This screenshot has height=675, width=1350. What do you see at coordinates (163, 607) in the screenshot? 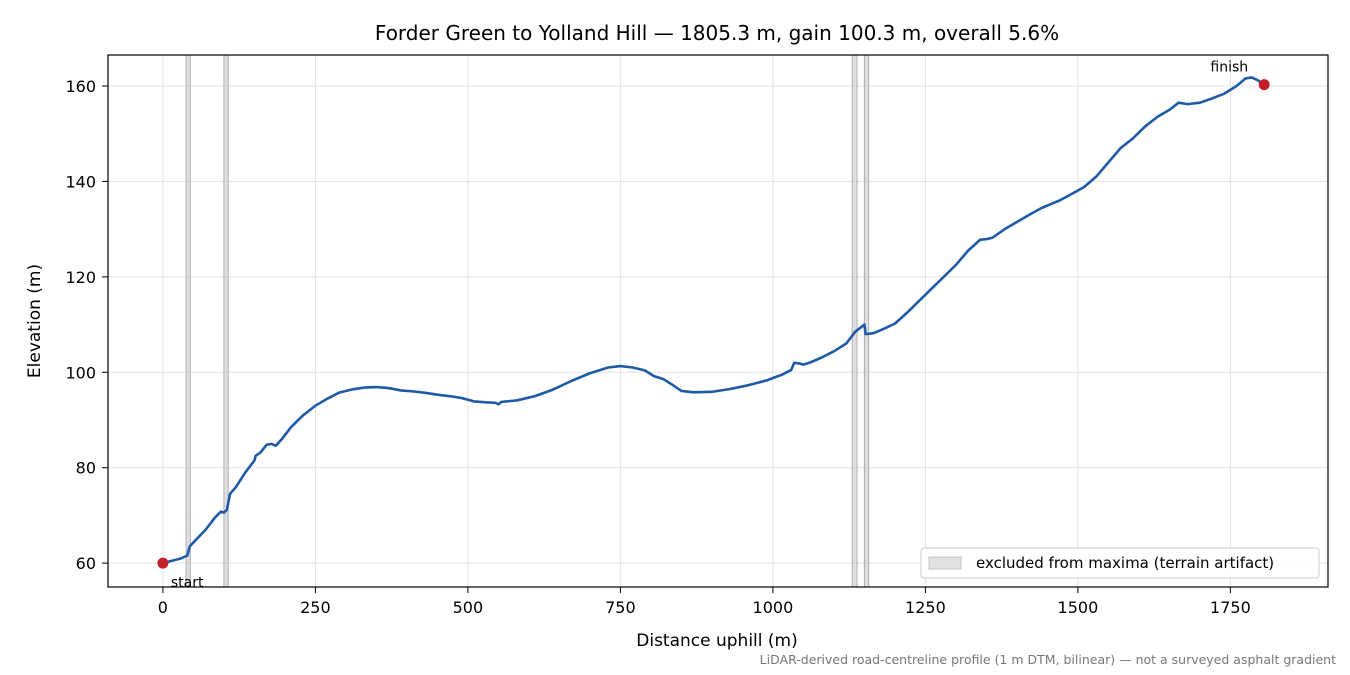
I see `x-tick-label: 0` at bounding box center [163, 607].